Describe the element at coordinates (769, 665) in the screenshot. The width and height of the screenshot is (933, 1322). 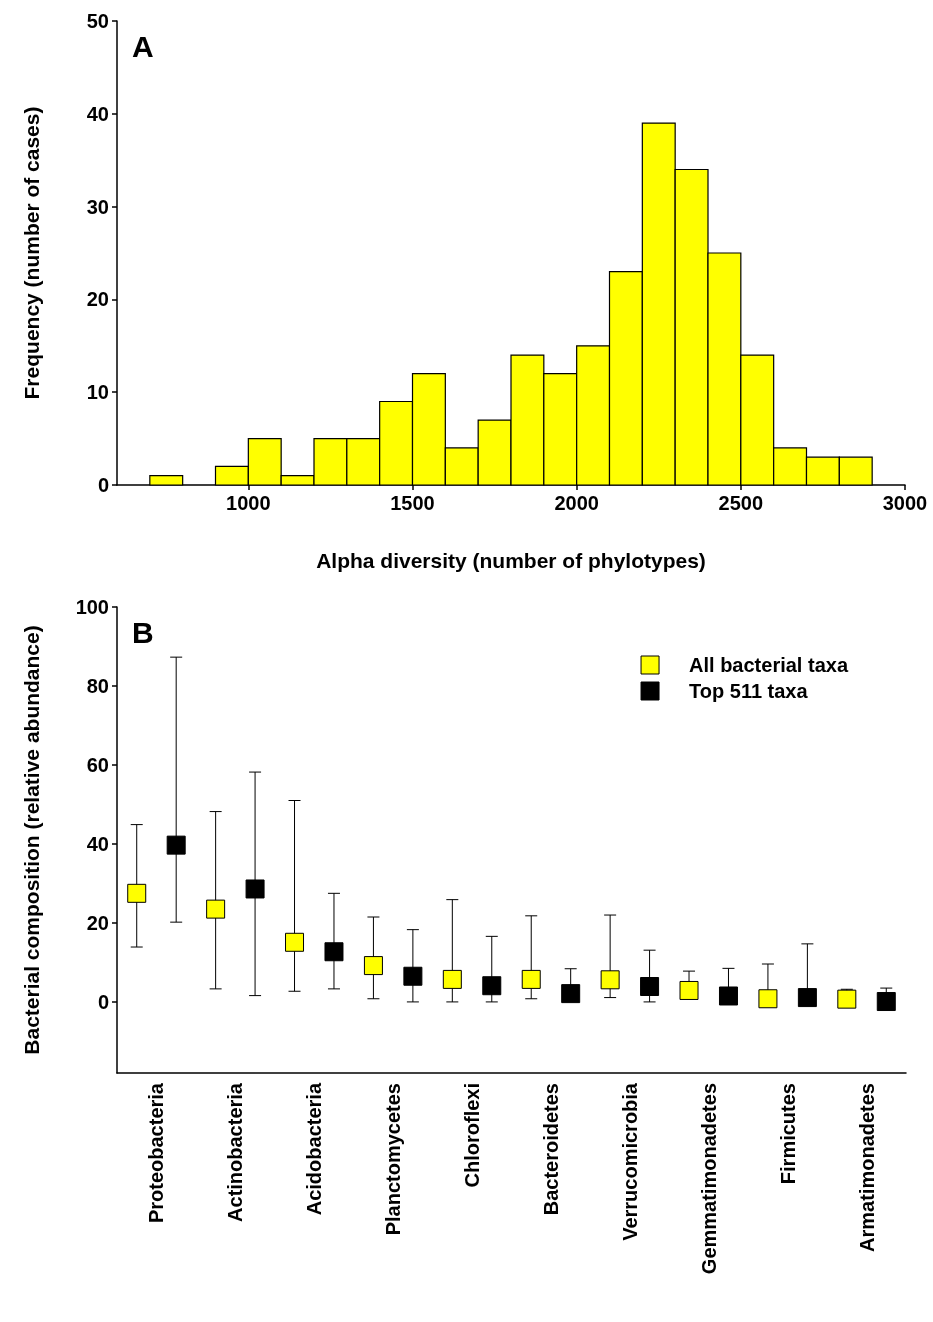
I see `legend-label: All bacterial taxa` at that location.